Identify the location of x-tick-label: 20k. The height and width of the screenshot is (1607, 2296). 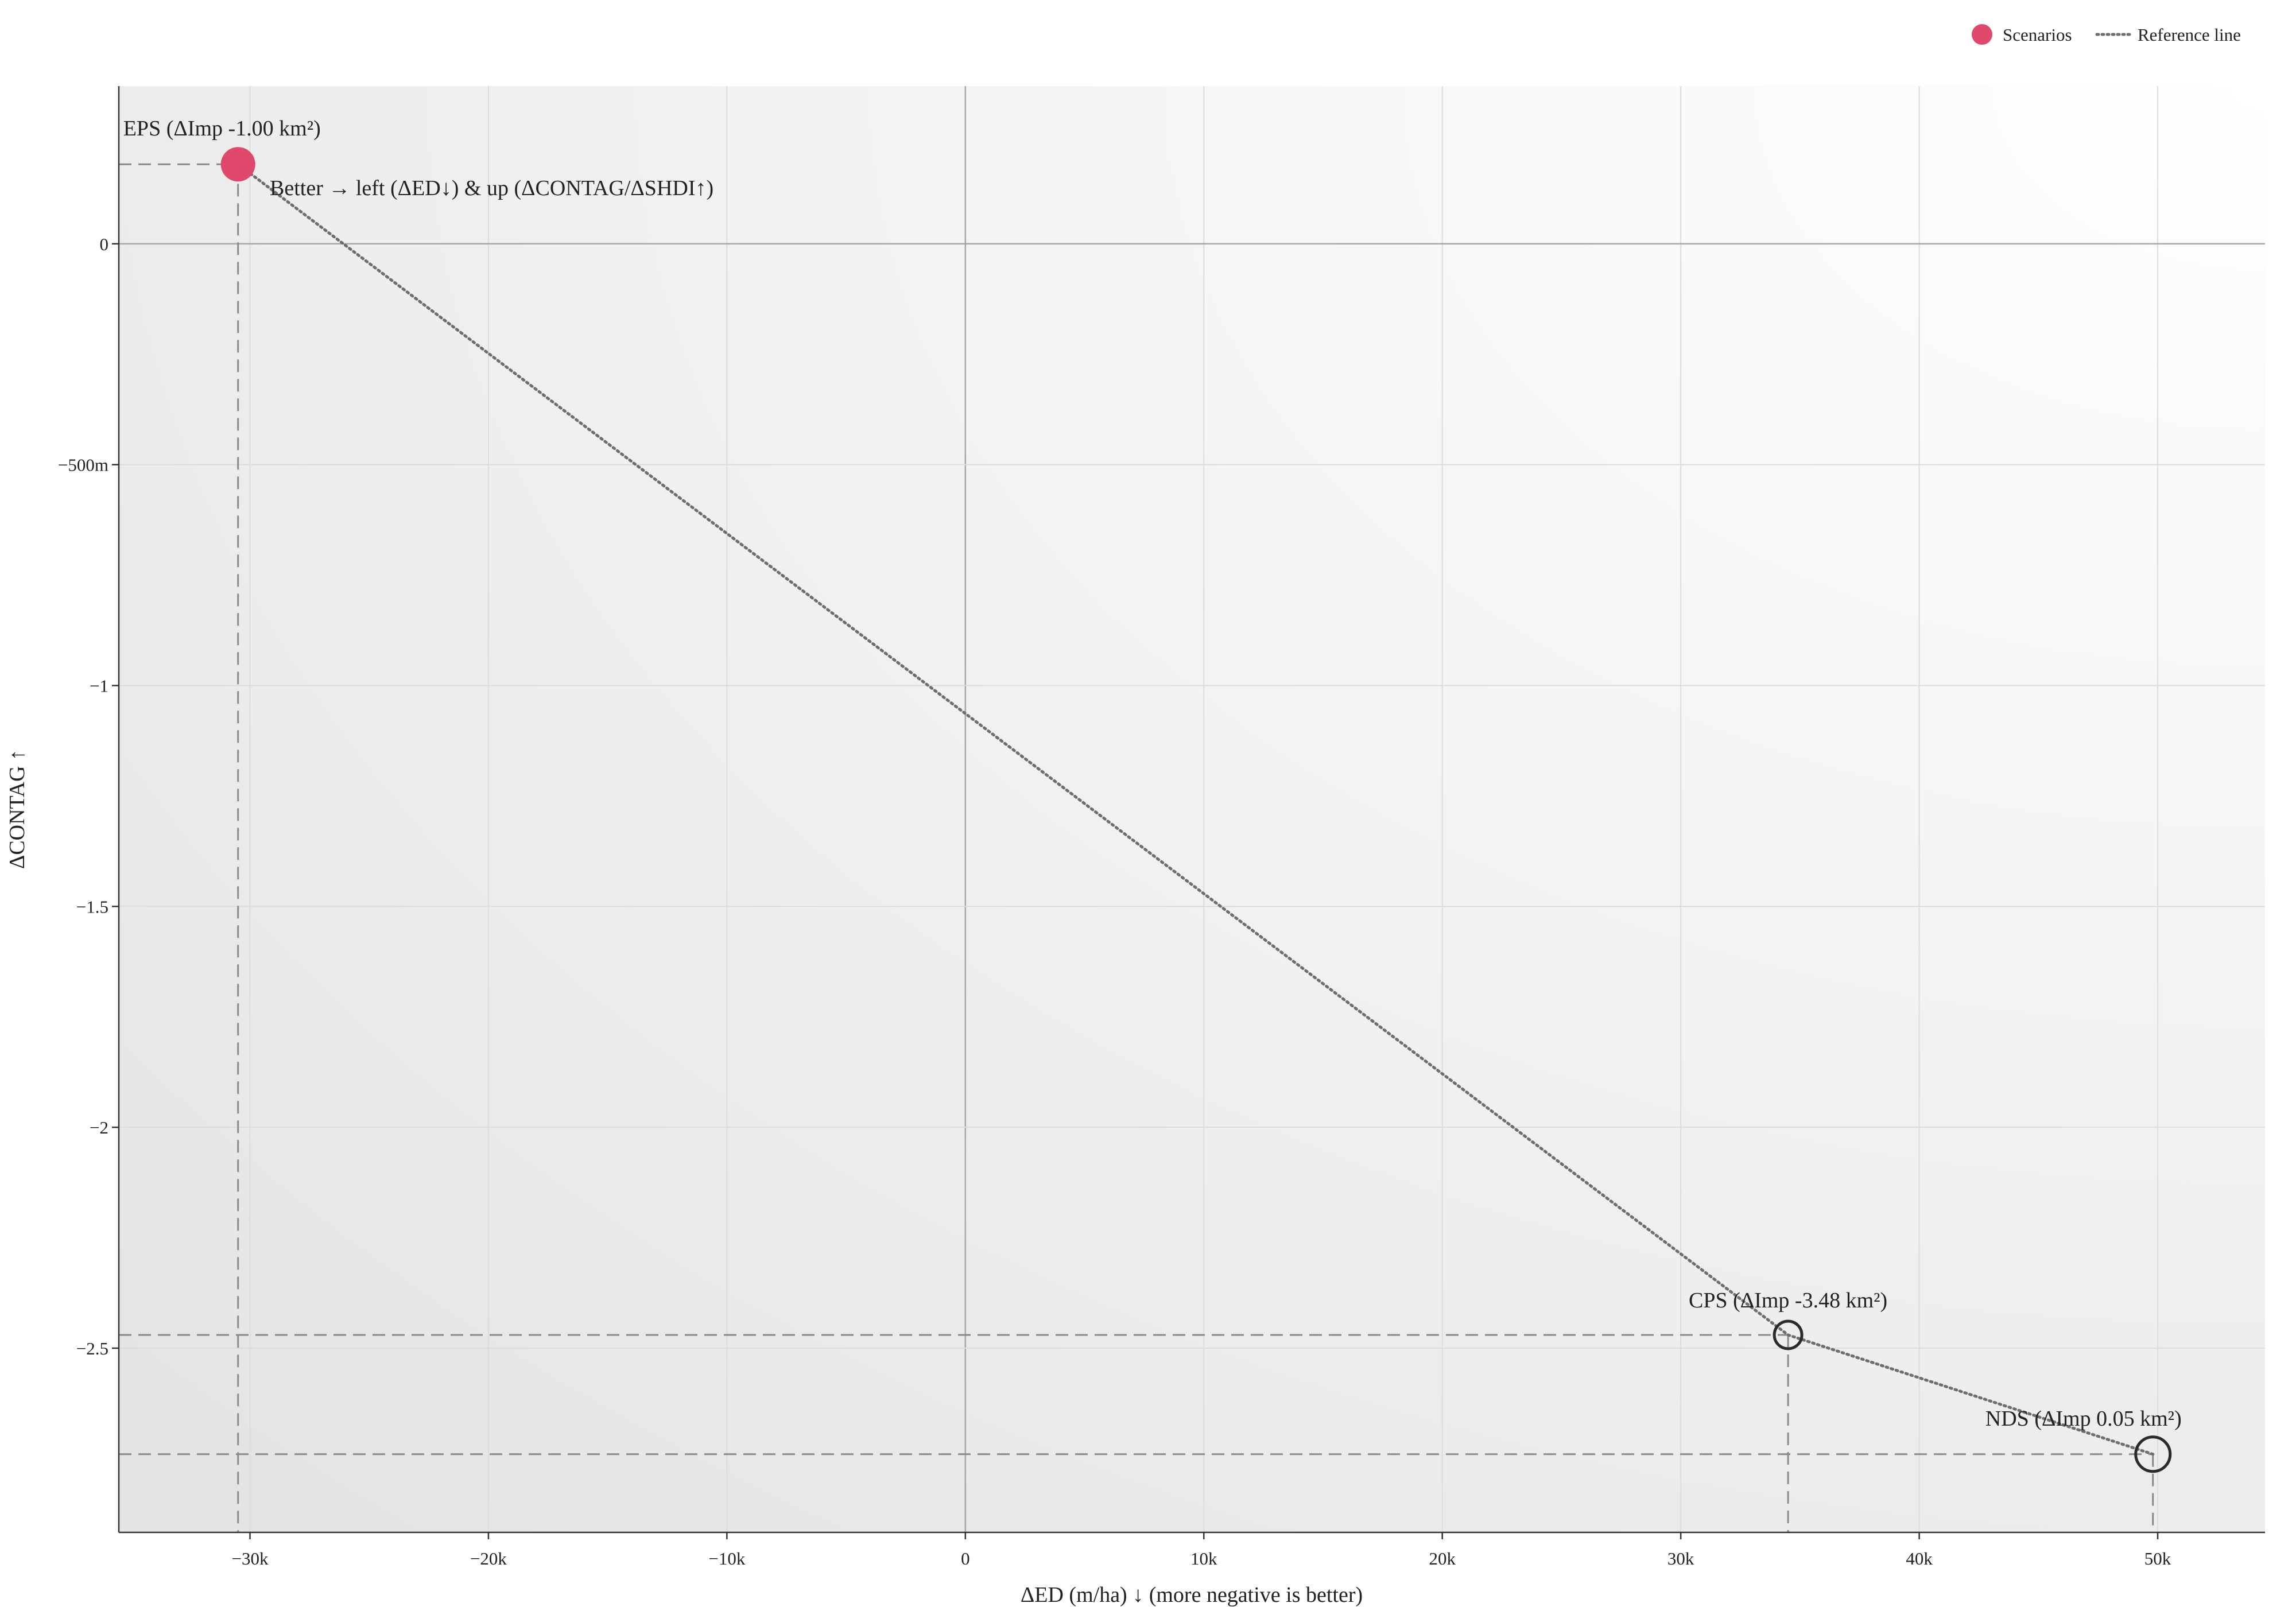
(1442, 1558).